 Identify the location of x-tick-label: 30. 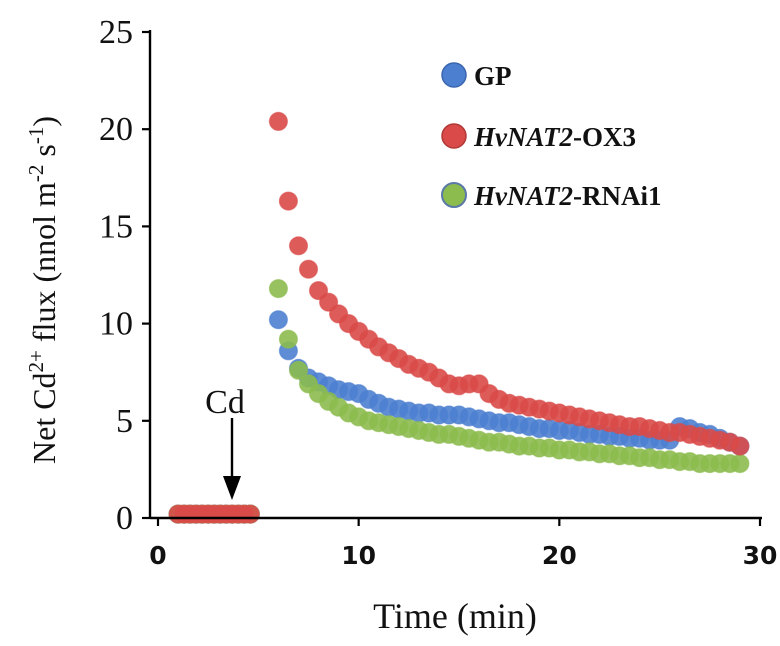
(760, 555).